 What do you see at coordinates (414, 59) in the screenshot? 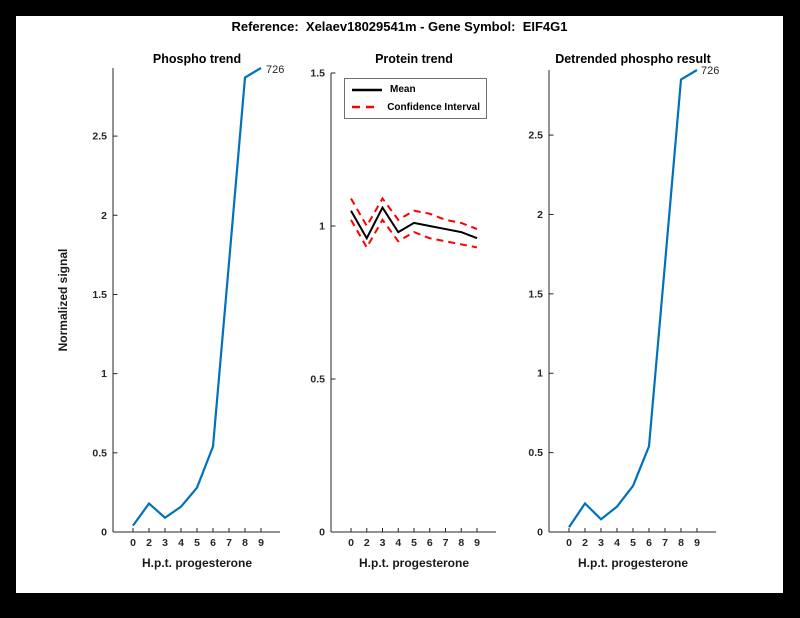
I see `subplot2-title: Protein trend` at bounding box center [414, 59].